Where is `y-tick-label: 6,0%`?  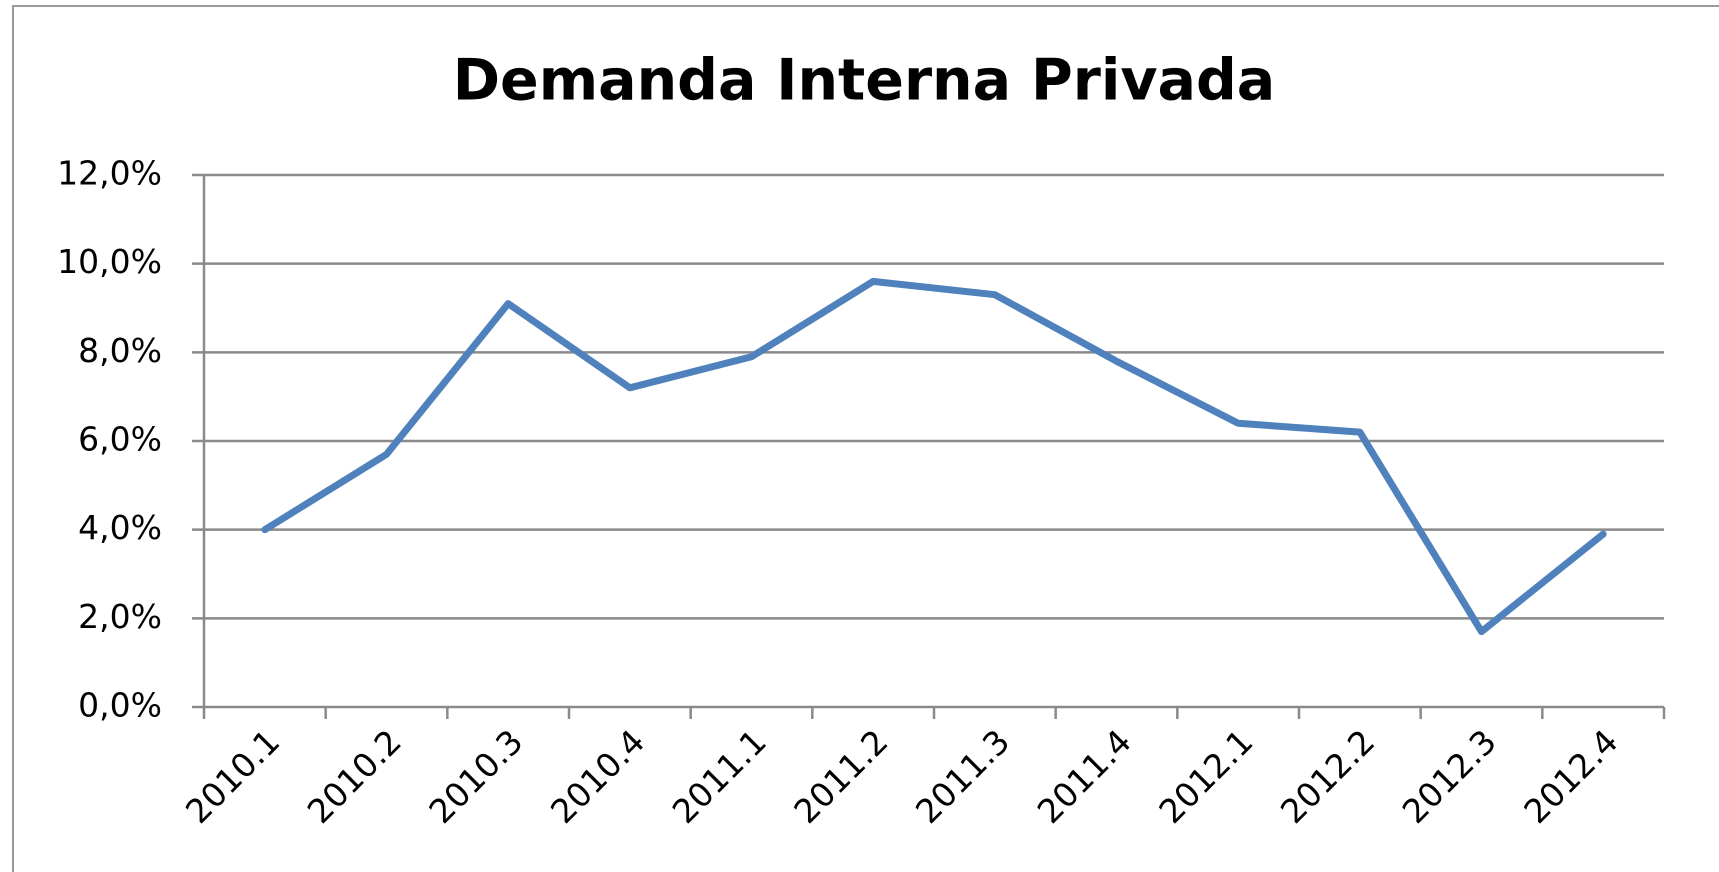
y-tick-label: 6,0% is located at coordinates (120, 439).